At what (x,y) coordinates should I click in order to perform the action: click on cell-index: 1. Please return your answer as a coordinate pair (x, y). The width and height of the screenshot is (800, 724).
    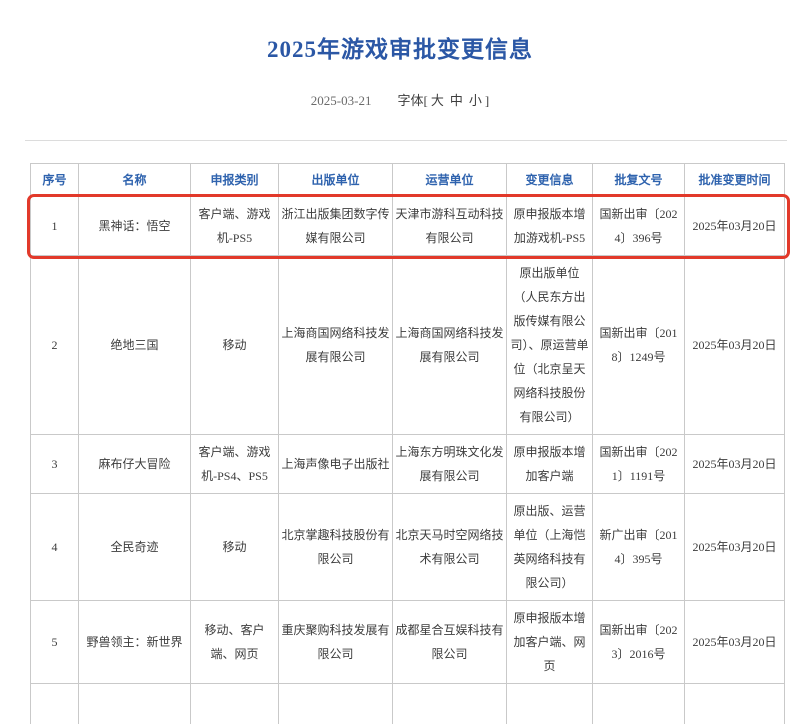
    Looking at the image, I should click on (54, 226).